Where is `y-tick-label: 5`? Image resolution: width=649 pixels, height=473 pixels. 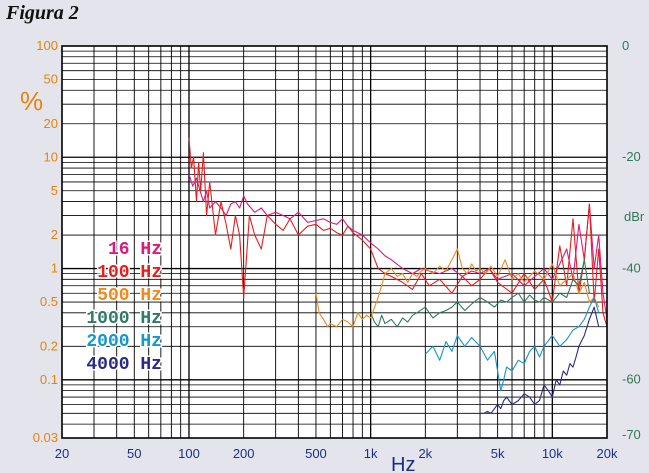 y-tick-label: 5 is located at coordinates (54, 190).